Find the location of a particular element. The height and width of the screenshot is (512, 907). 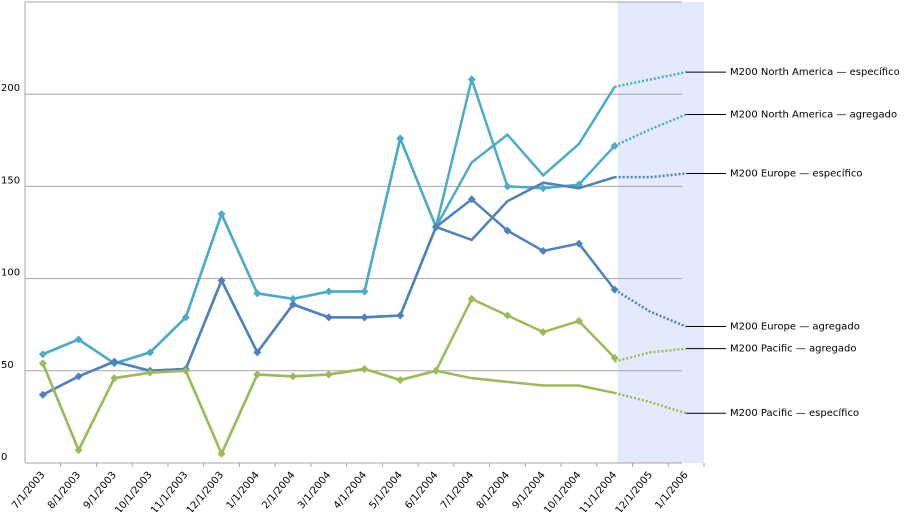

series-label: M200 North America — específico is located at coordinates (815, 72).